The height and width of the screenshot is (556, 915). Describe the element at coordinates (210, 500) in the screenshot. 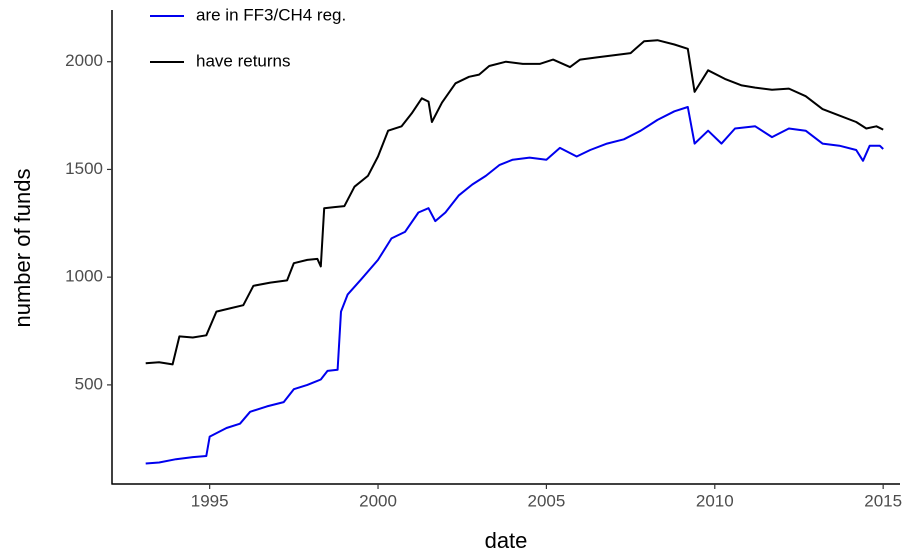

I see `x-tick-label: 1995` at that location.